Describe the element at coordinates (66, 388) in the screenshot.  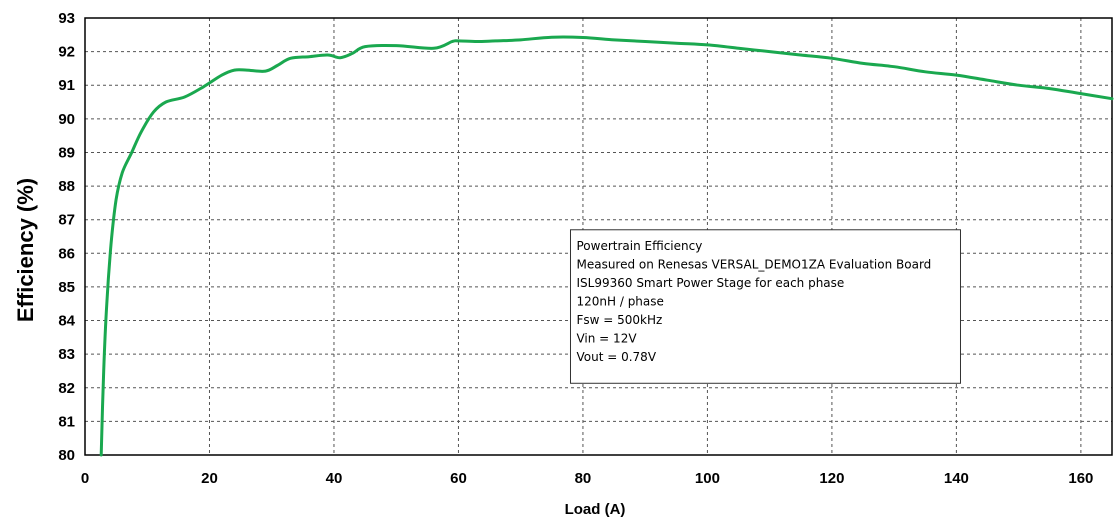
I see `y-tick-label: 82` at that location.